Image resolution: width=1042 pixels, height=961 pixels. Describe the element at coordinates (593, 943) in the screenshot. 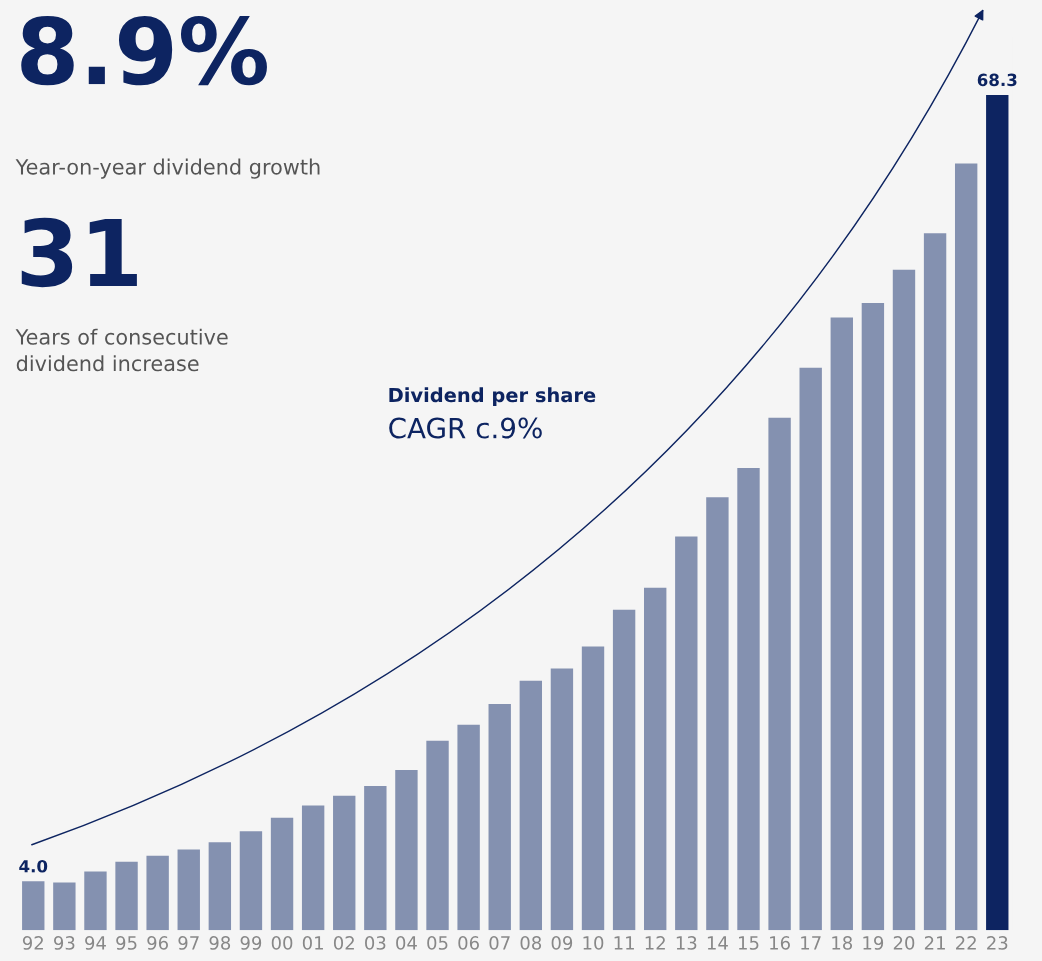

I see `x-tick-label: 10` at that location.